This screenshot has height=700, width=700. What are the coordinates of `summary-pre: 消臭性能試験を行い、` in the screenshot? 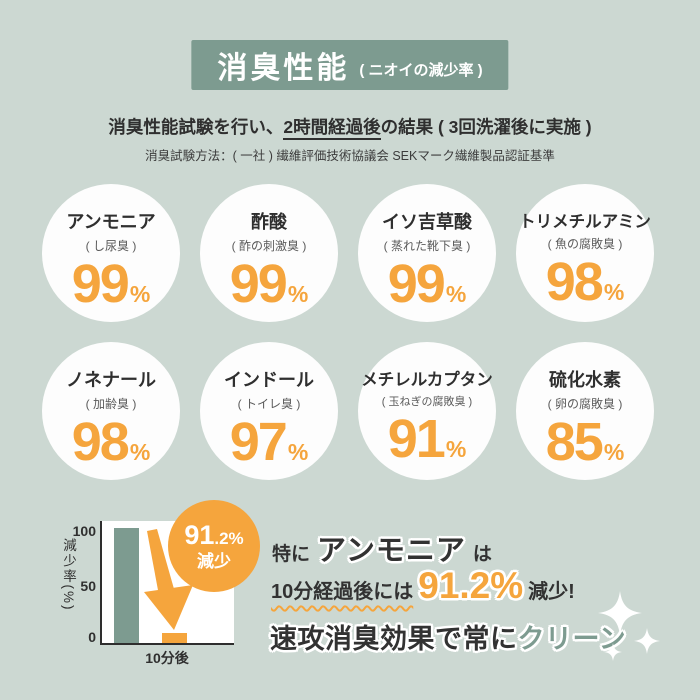 It's located at (196, 127).